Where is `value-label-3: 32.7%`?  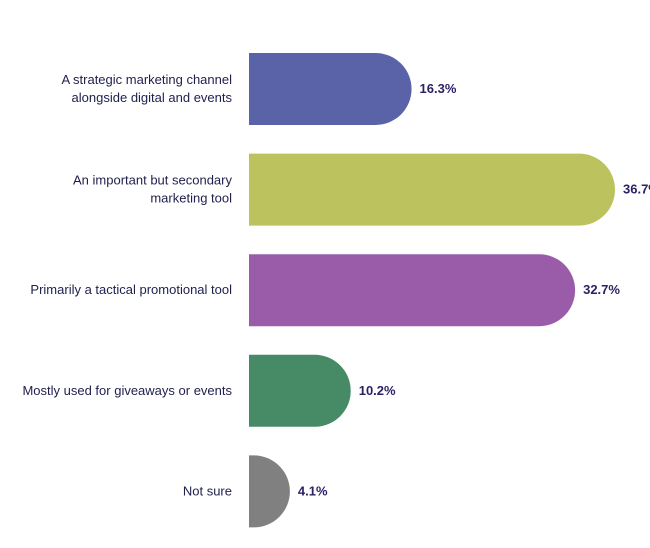
value-label-3: 32.7% is located at coordinates (601, 289).